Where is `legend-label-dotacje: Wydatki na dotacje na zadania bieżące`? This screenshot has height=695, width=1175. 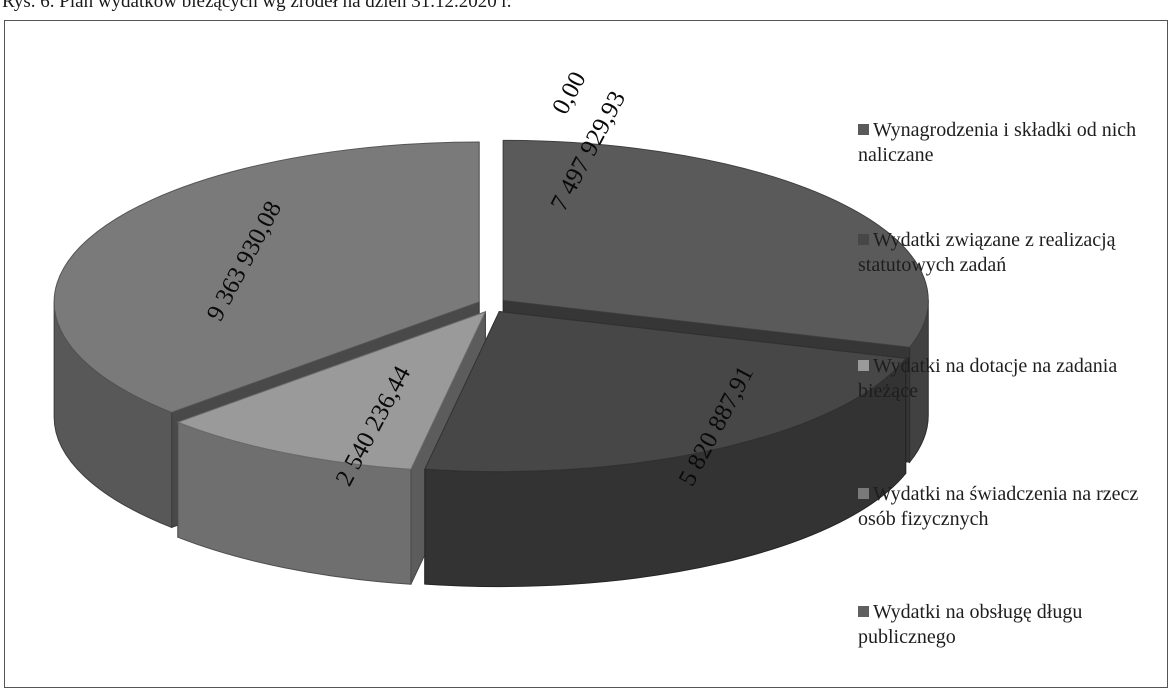 legend-label-dotacje: Wydatki na dotacje na zadania bieżące is located at coordinates (988, 378).